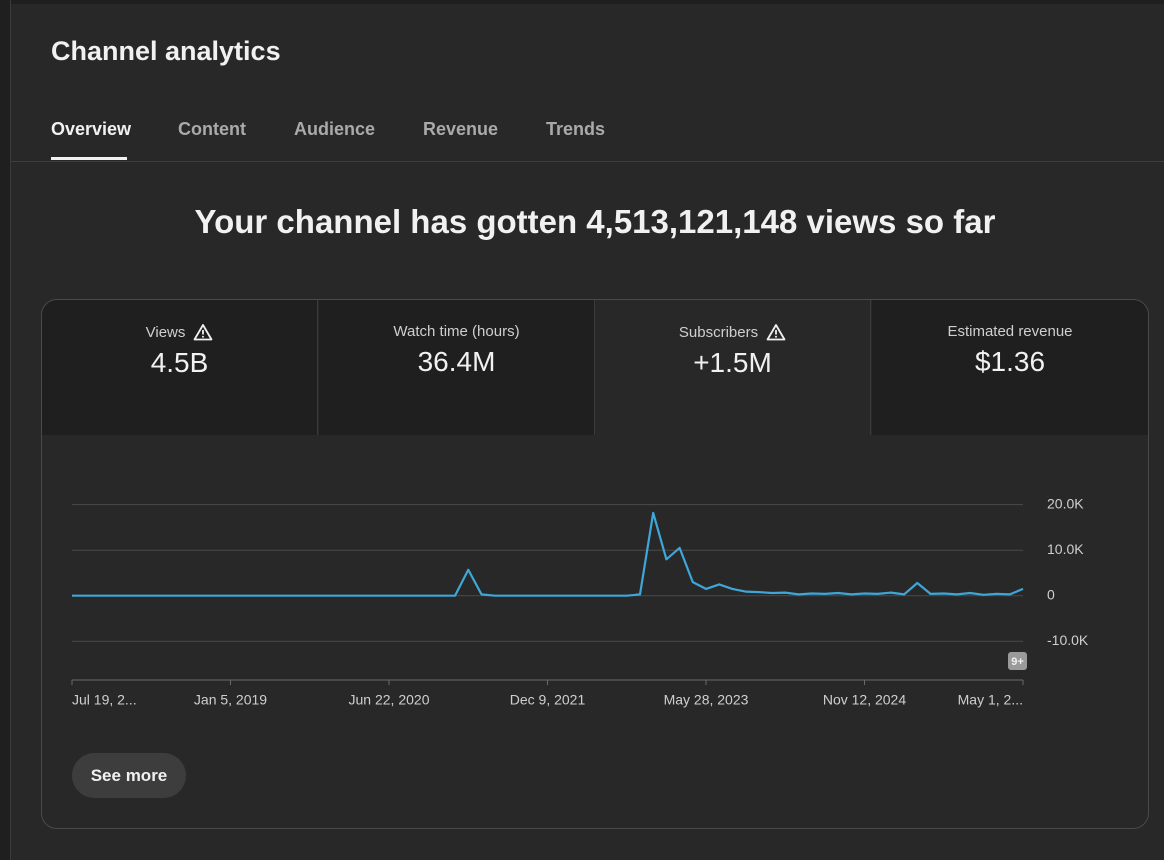 The image size is (1164, 860). I want to click on badge: 9+, so click(1017, 662).